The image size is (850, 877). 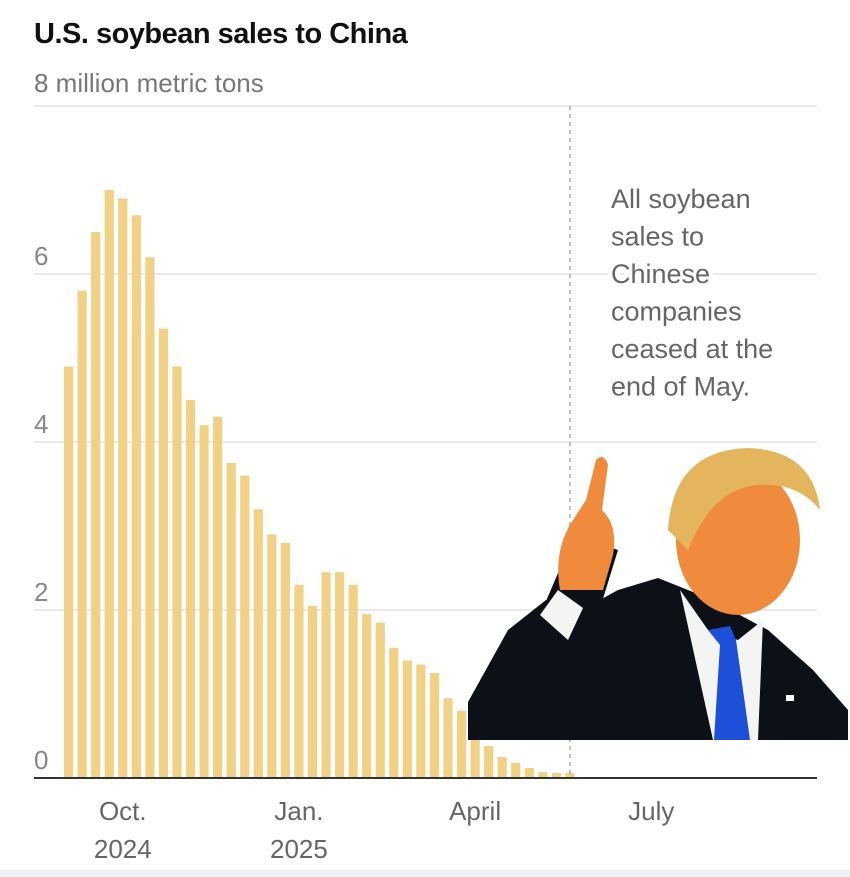 I want to click on x-tick-label-4: July, so click(x=651, y=811).